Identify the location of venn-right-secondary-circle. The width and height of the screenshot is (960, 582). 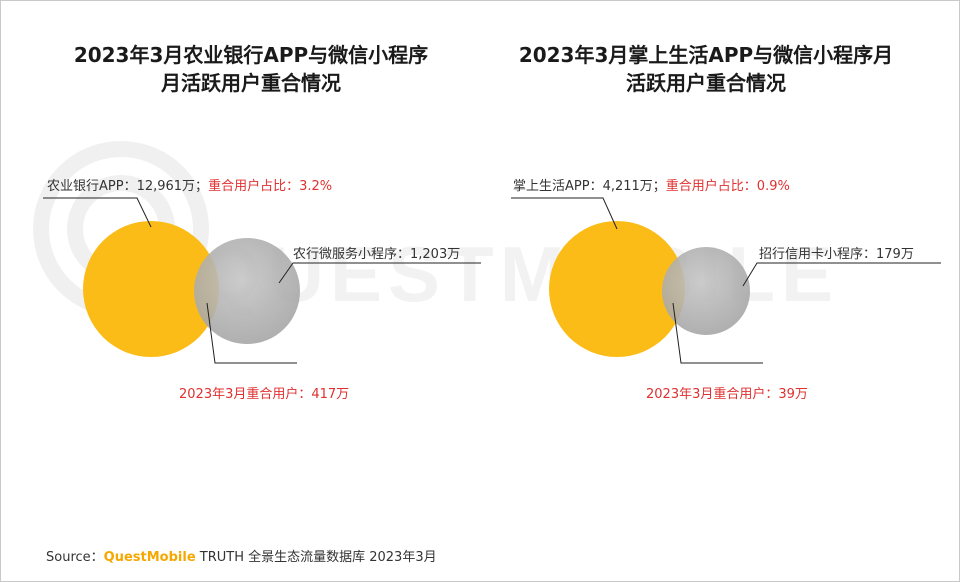
(706, 291).